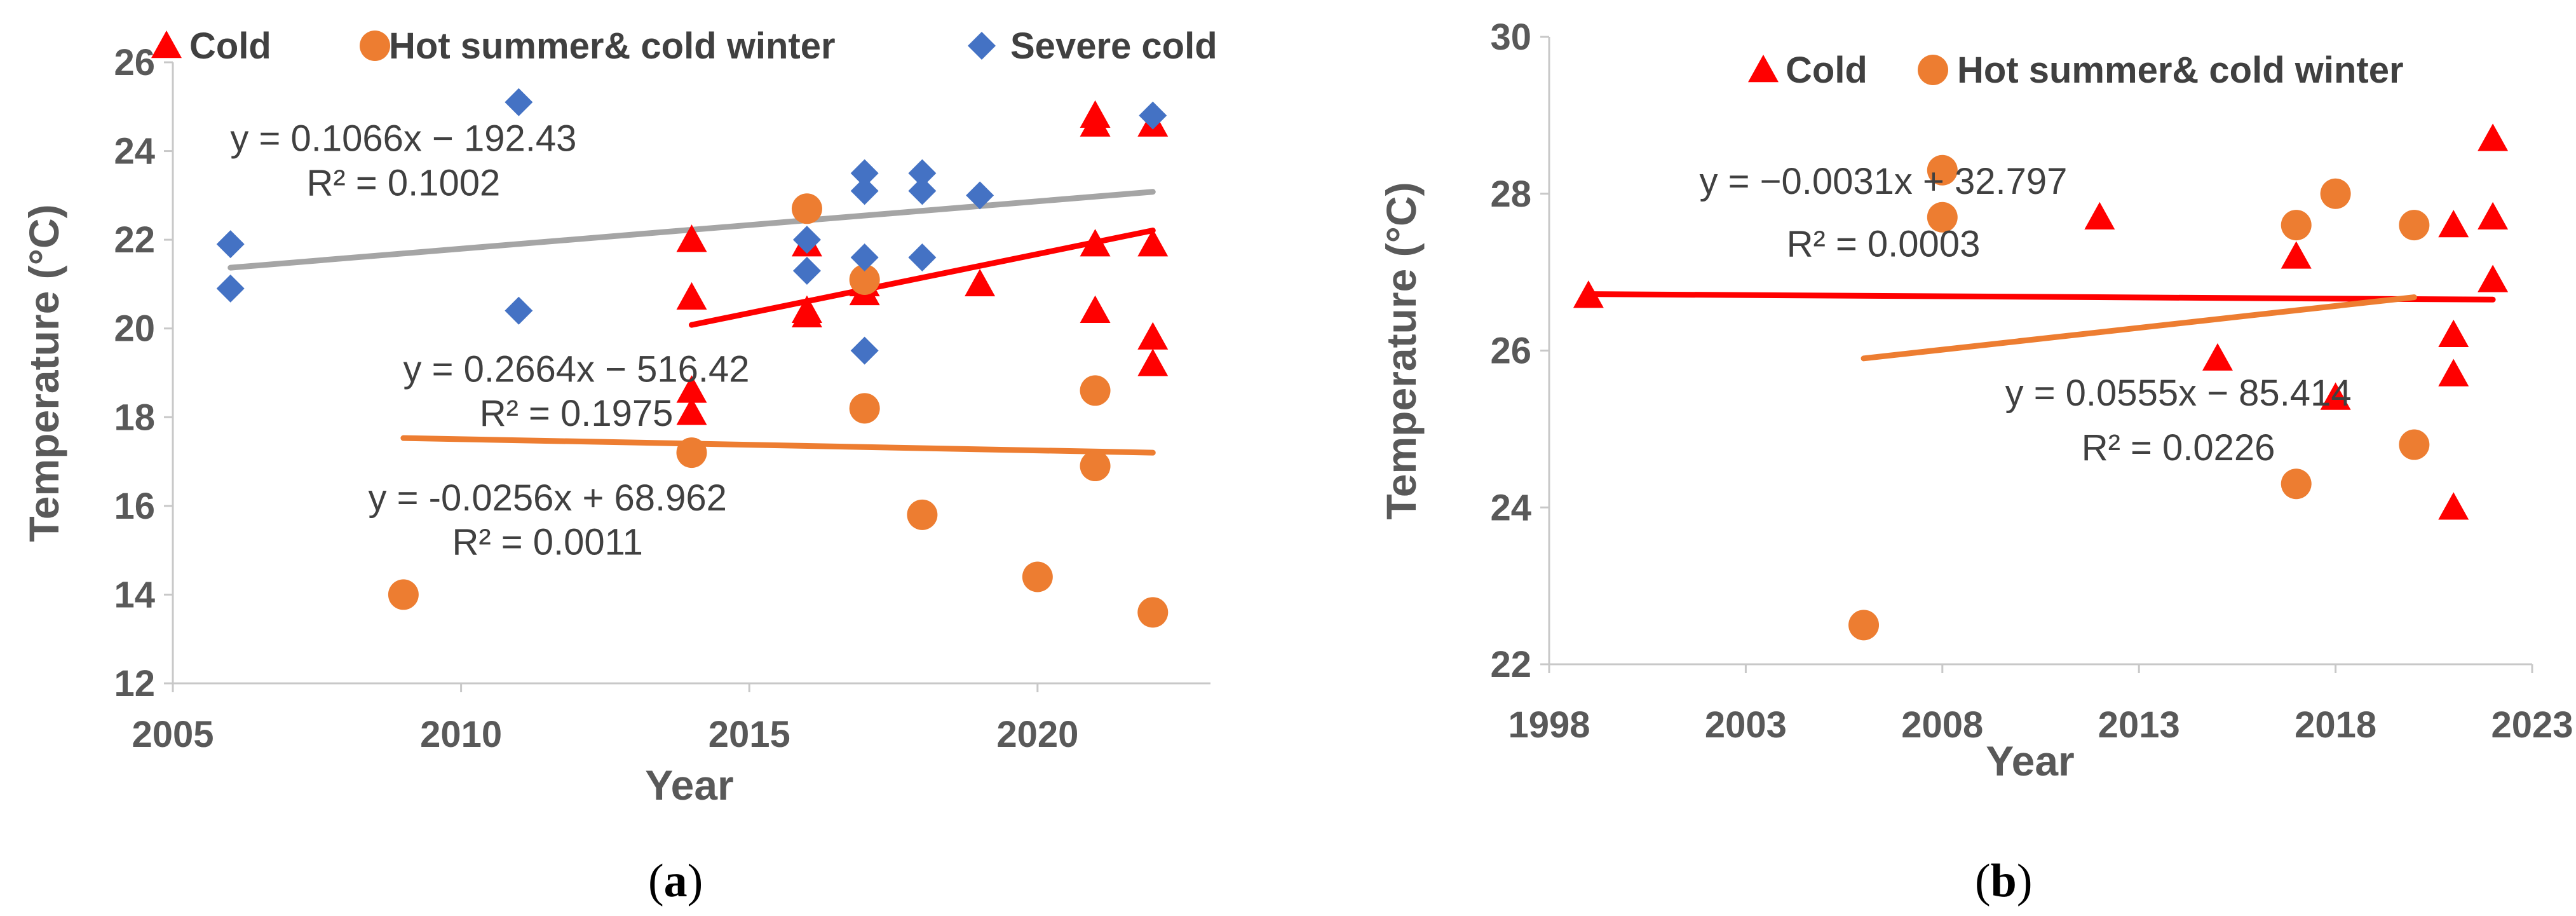 The height and width of the screenshot is (916, 2576). What do you see at coordinates (2335, 725) in the screenshot?
I see `x-tick-label: 2018` at bounding box center [2335, 725].